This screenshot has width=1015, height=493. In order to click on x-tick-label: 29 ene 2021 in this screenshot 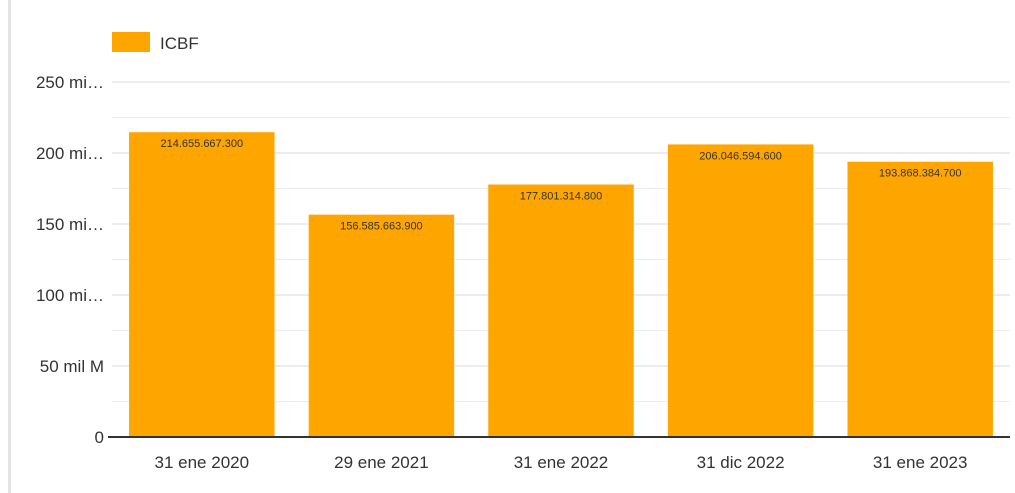, I will do `click(381, 462)`.